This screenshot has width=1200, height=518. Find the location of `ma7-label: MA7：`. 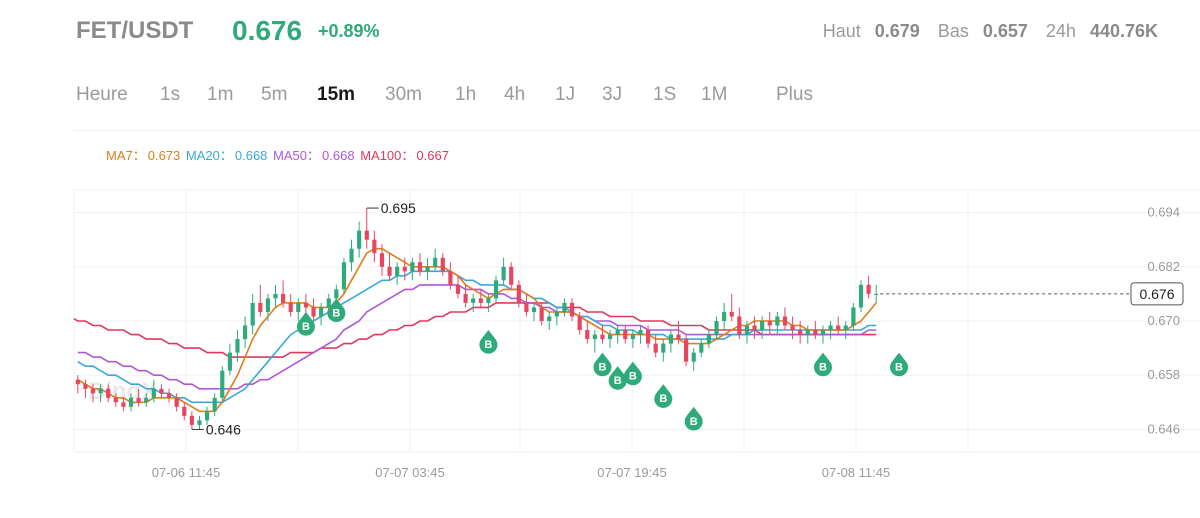

ma7-label: MA7： is located at coordinates (126, 155).